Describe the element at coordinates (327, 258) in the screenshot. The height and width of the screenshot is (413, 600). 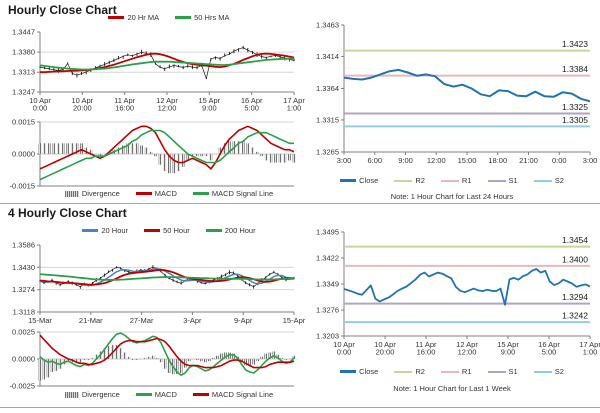
I see `svg-text: 1.3422` at that location.